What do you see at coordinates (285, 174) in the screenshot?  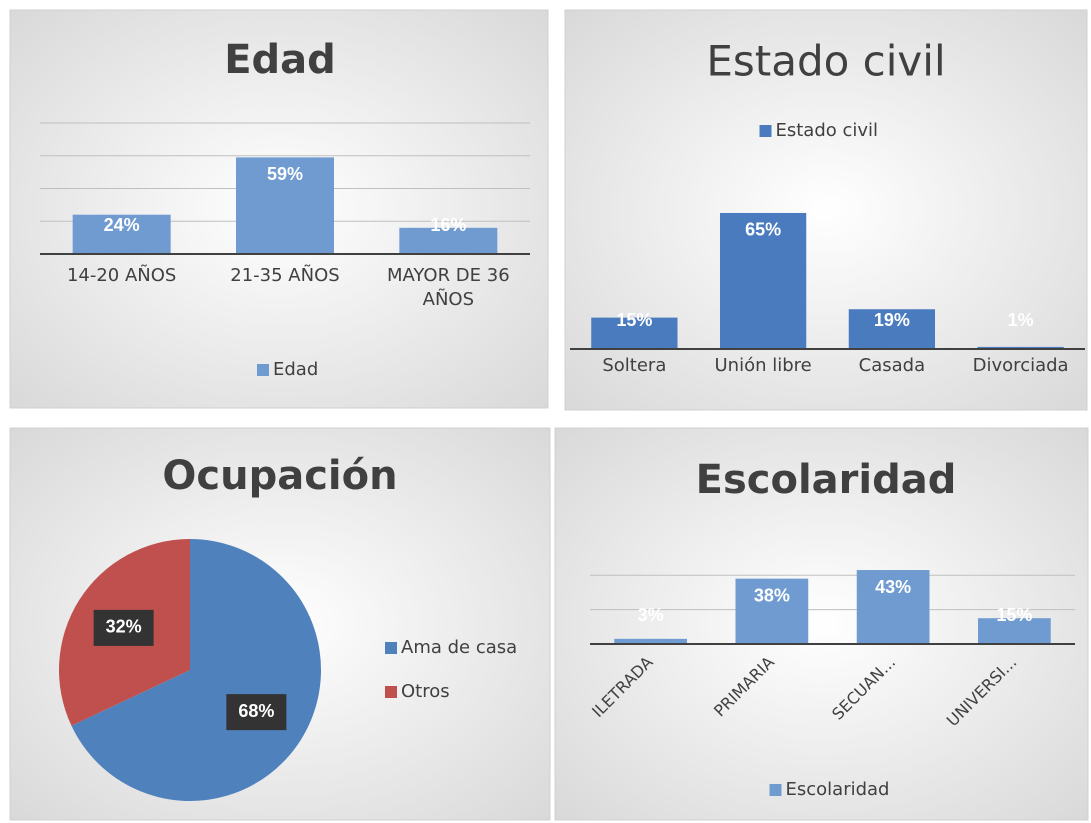 I see `data-label: 59%` at bounding box center [285, 174].